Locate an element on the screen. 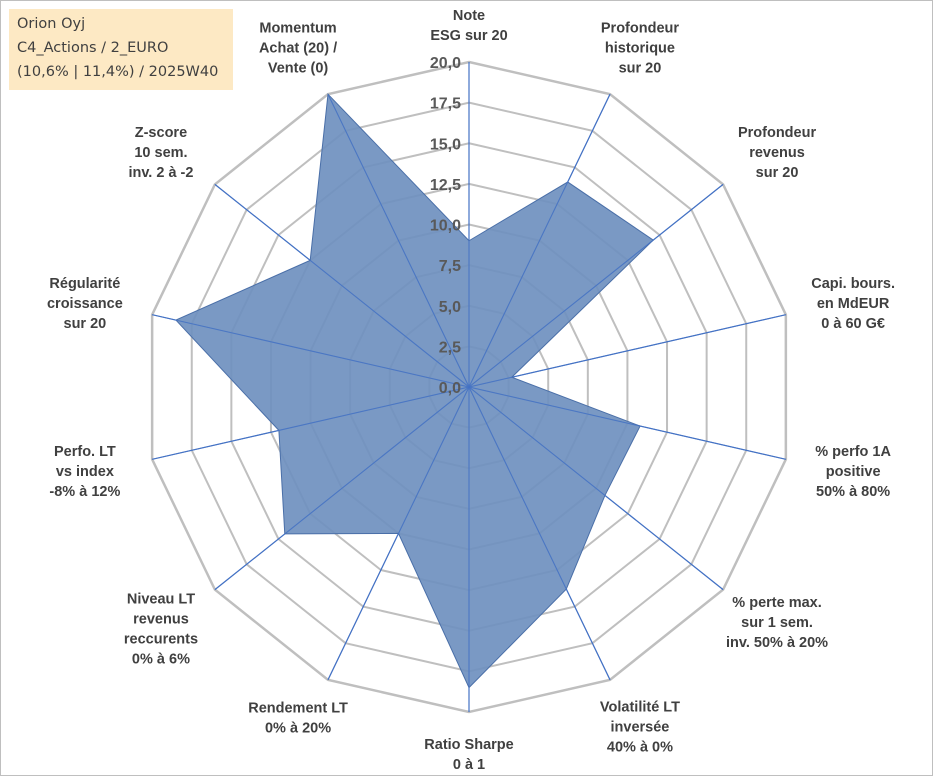 This screenshot has width=933, height=777. axis-label-line: Momentum is located at coordinates (297, 28).